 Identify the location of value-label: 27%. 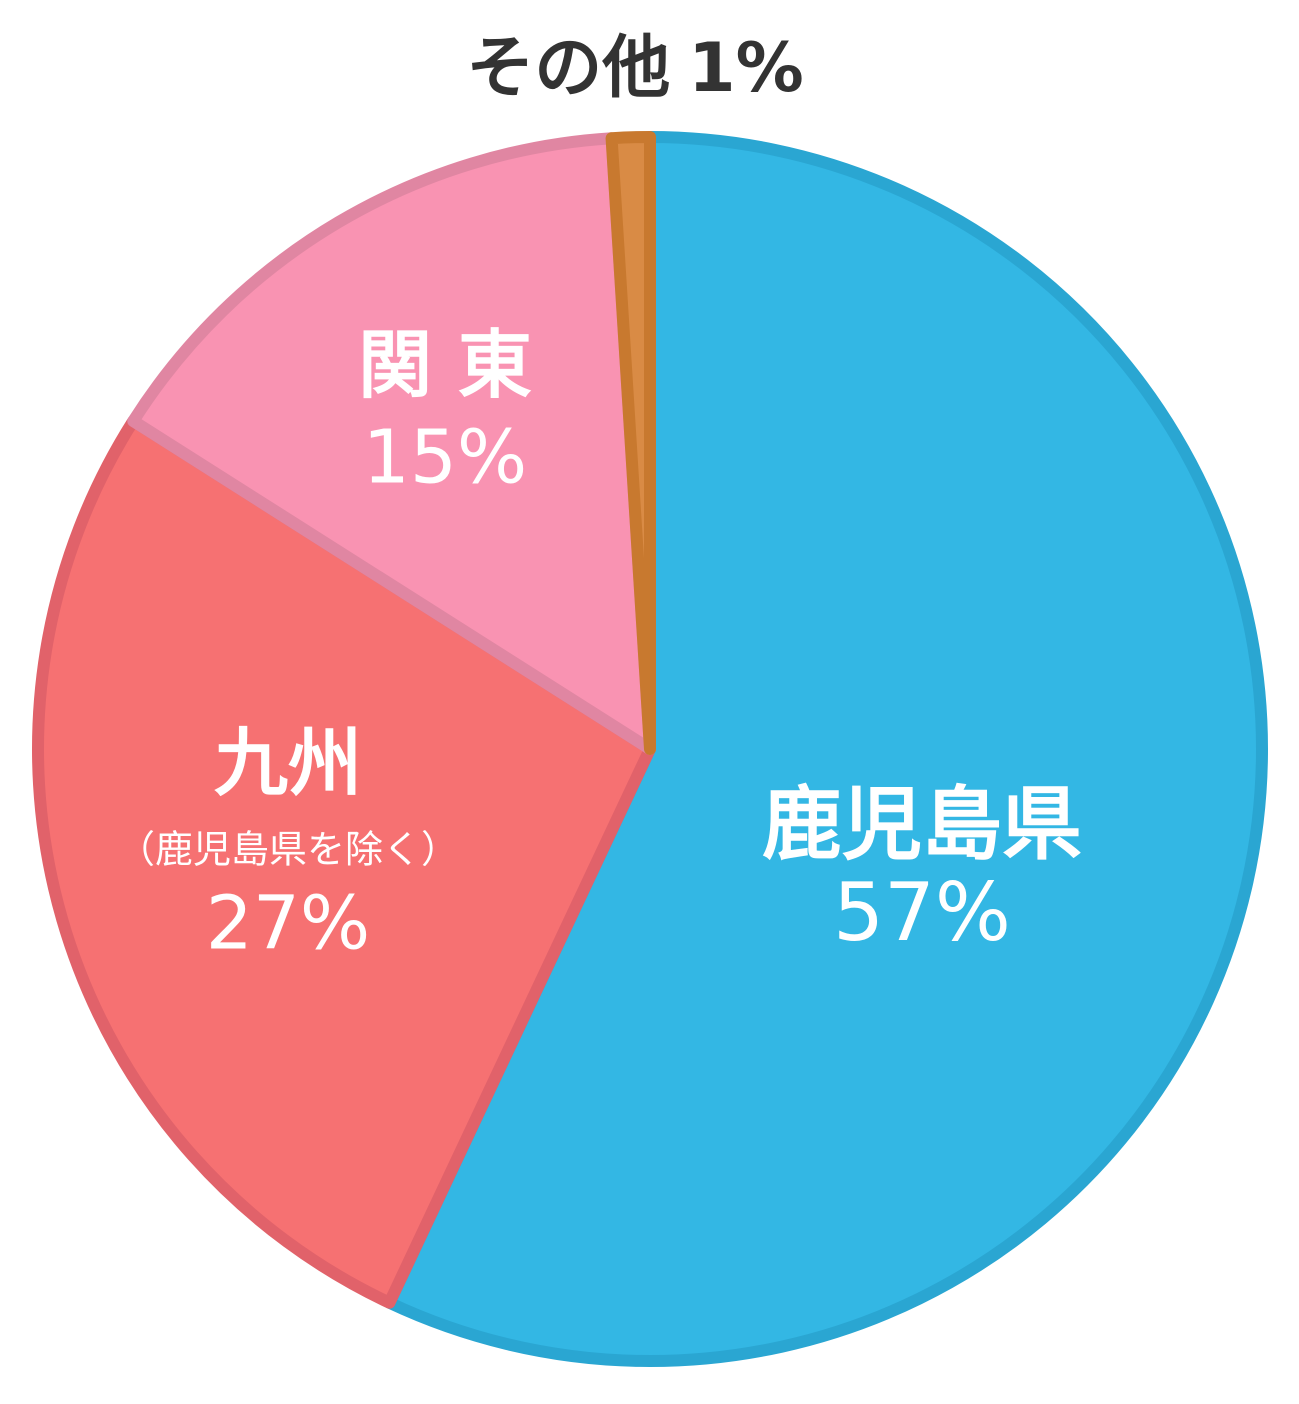
(288, 924).